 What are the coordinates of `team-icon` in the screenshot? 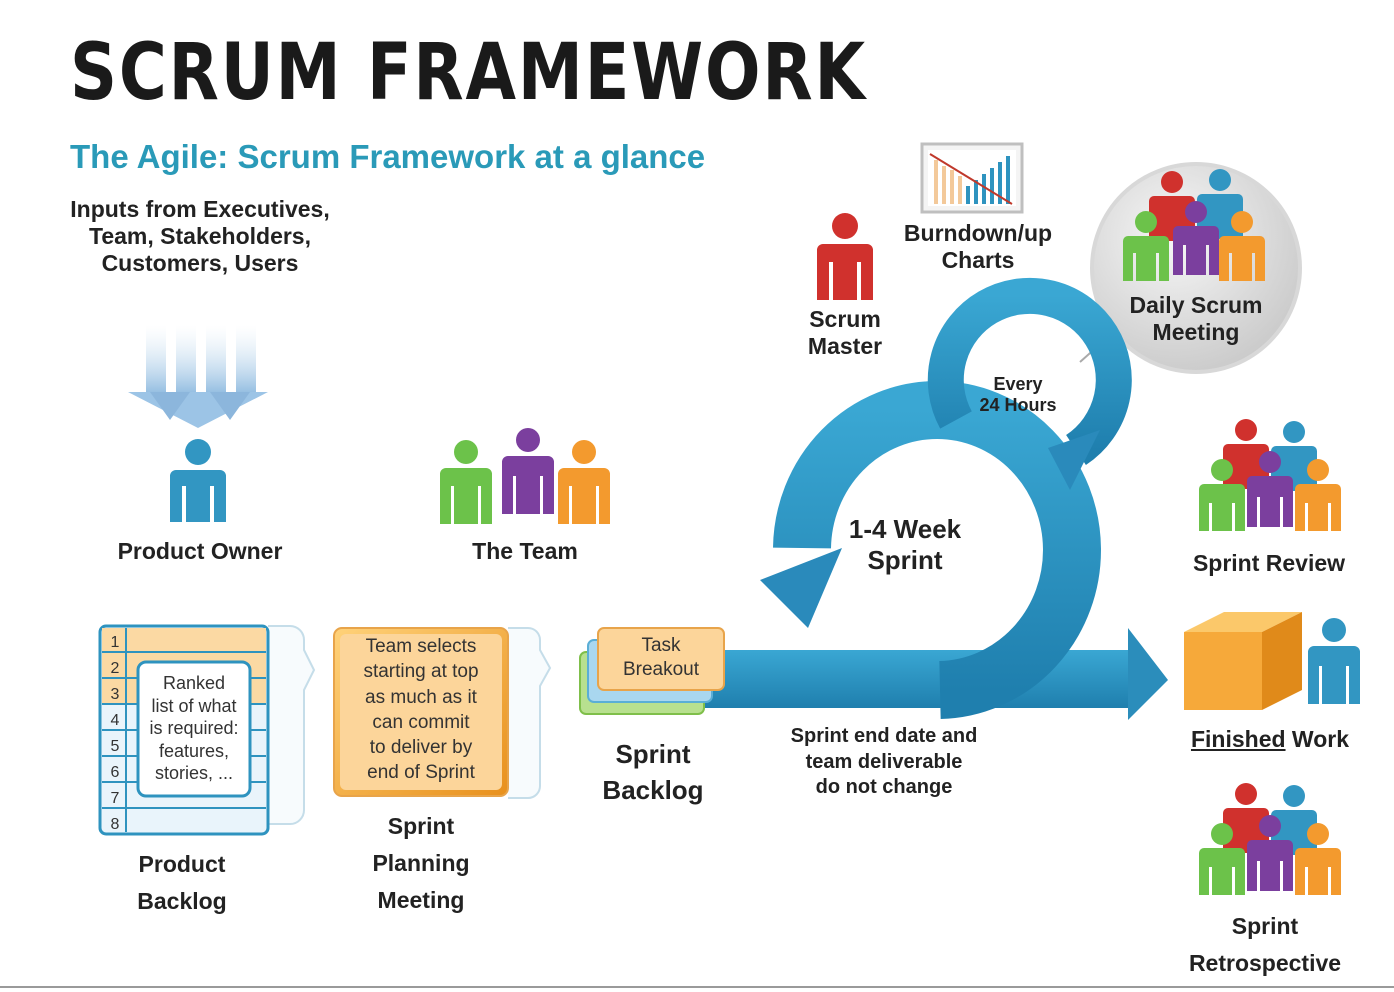 It's located at (525, 476).